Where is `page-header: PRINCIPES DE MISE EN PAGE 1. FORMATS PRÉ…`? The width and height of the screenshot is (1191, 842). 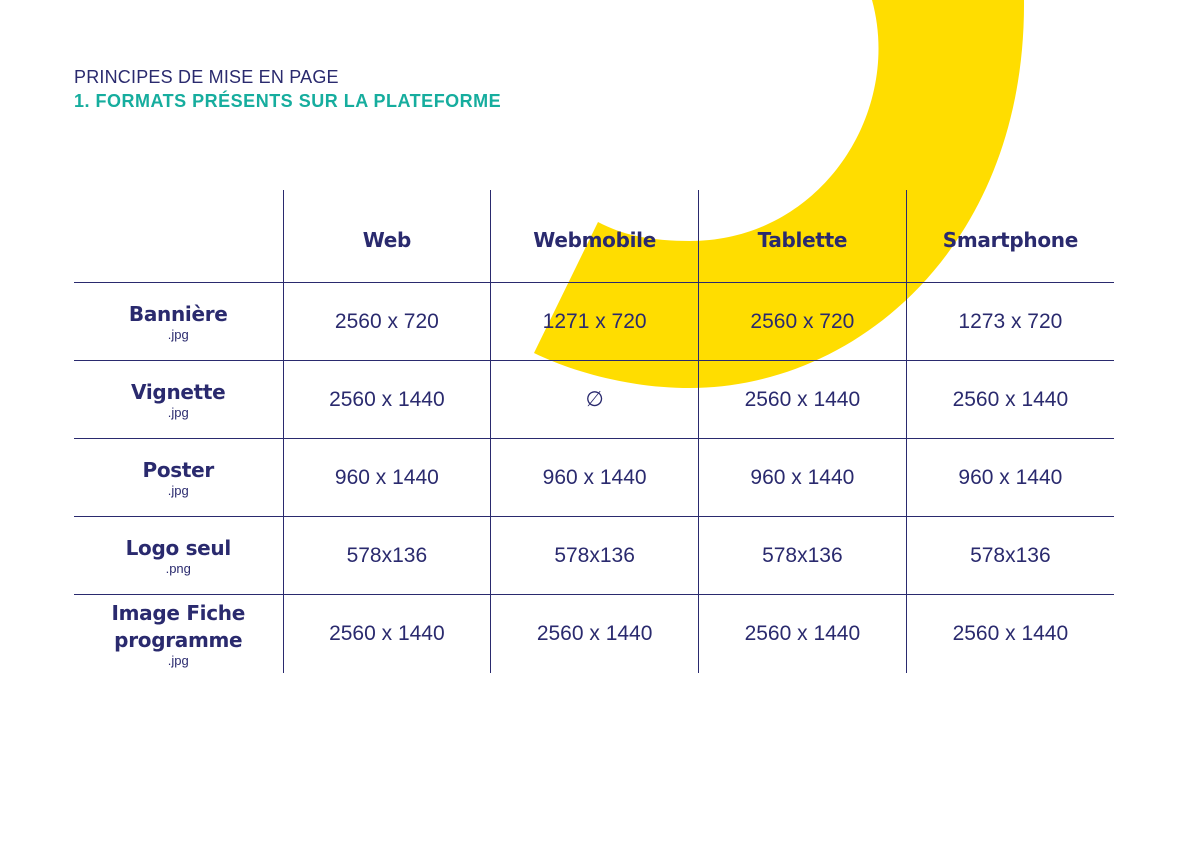
page-header: PRINCIPES DE MISE EN PAGE 1. FORMATS PRÉ… is located at coordinates (287, 90).